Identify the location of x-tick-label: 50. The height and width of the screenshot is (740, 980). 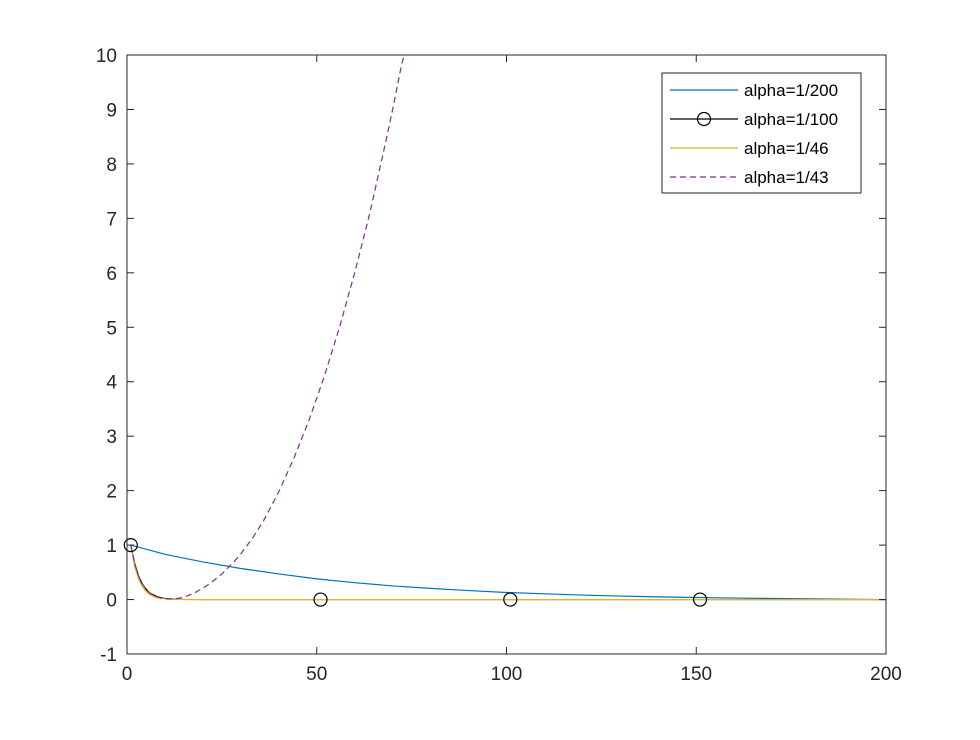
(316, 674).